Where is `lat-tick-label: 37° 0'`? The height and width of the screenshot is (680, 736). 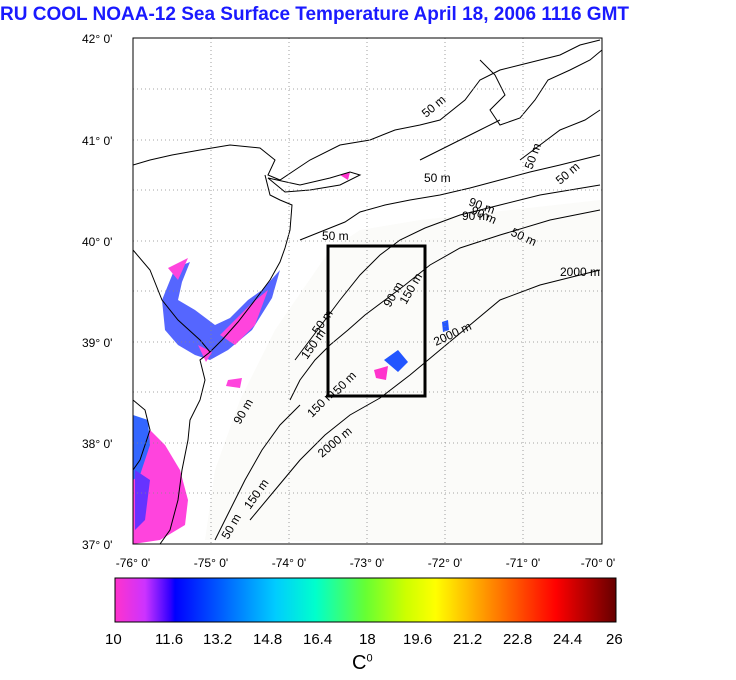 lat-tick-label: 37° 0' is located at coordinates (97, 545).